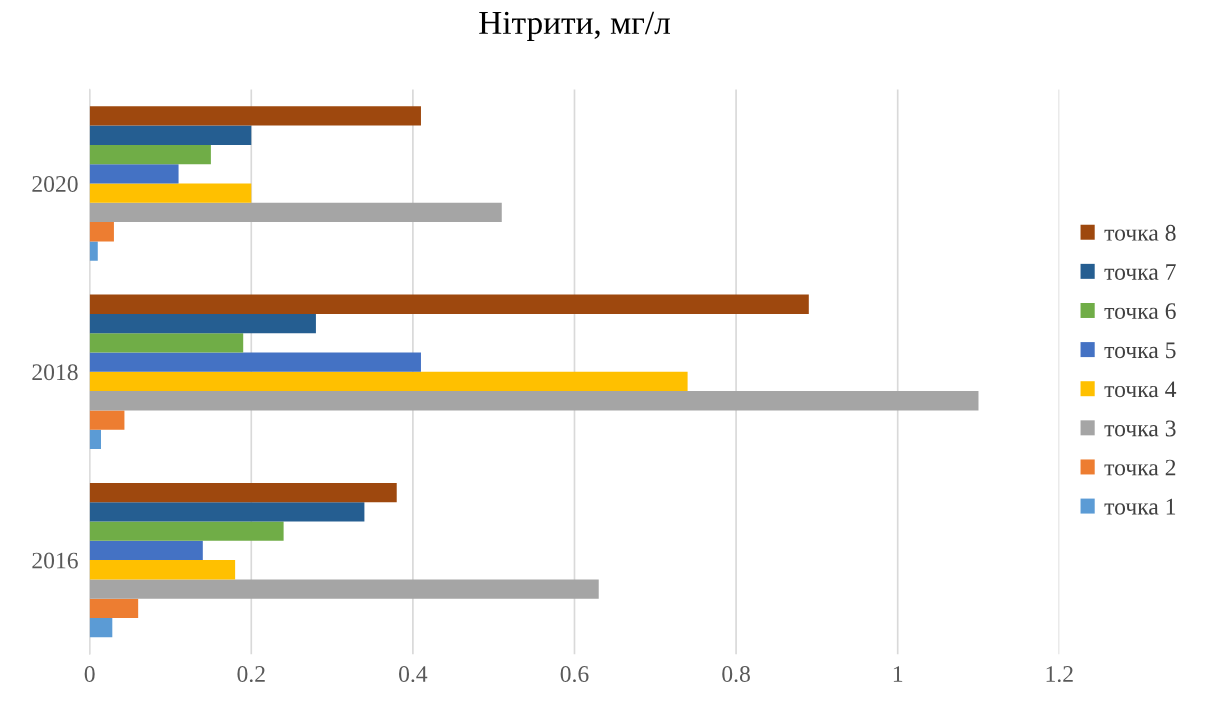 The image size is (1212, 715). What do you see at coordinates (1140, 232) in the screenshot?
I see `legend-label: точка 8` at bounding box center [1140, 232].